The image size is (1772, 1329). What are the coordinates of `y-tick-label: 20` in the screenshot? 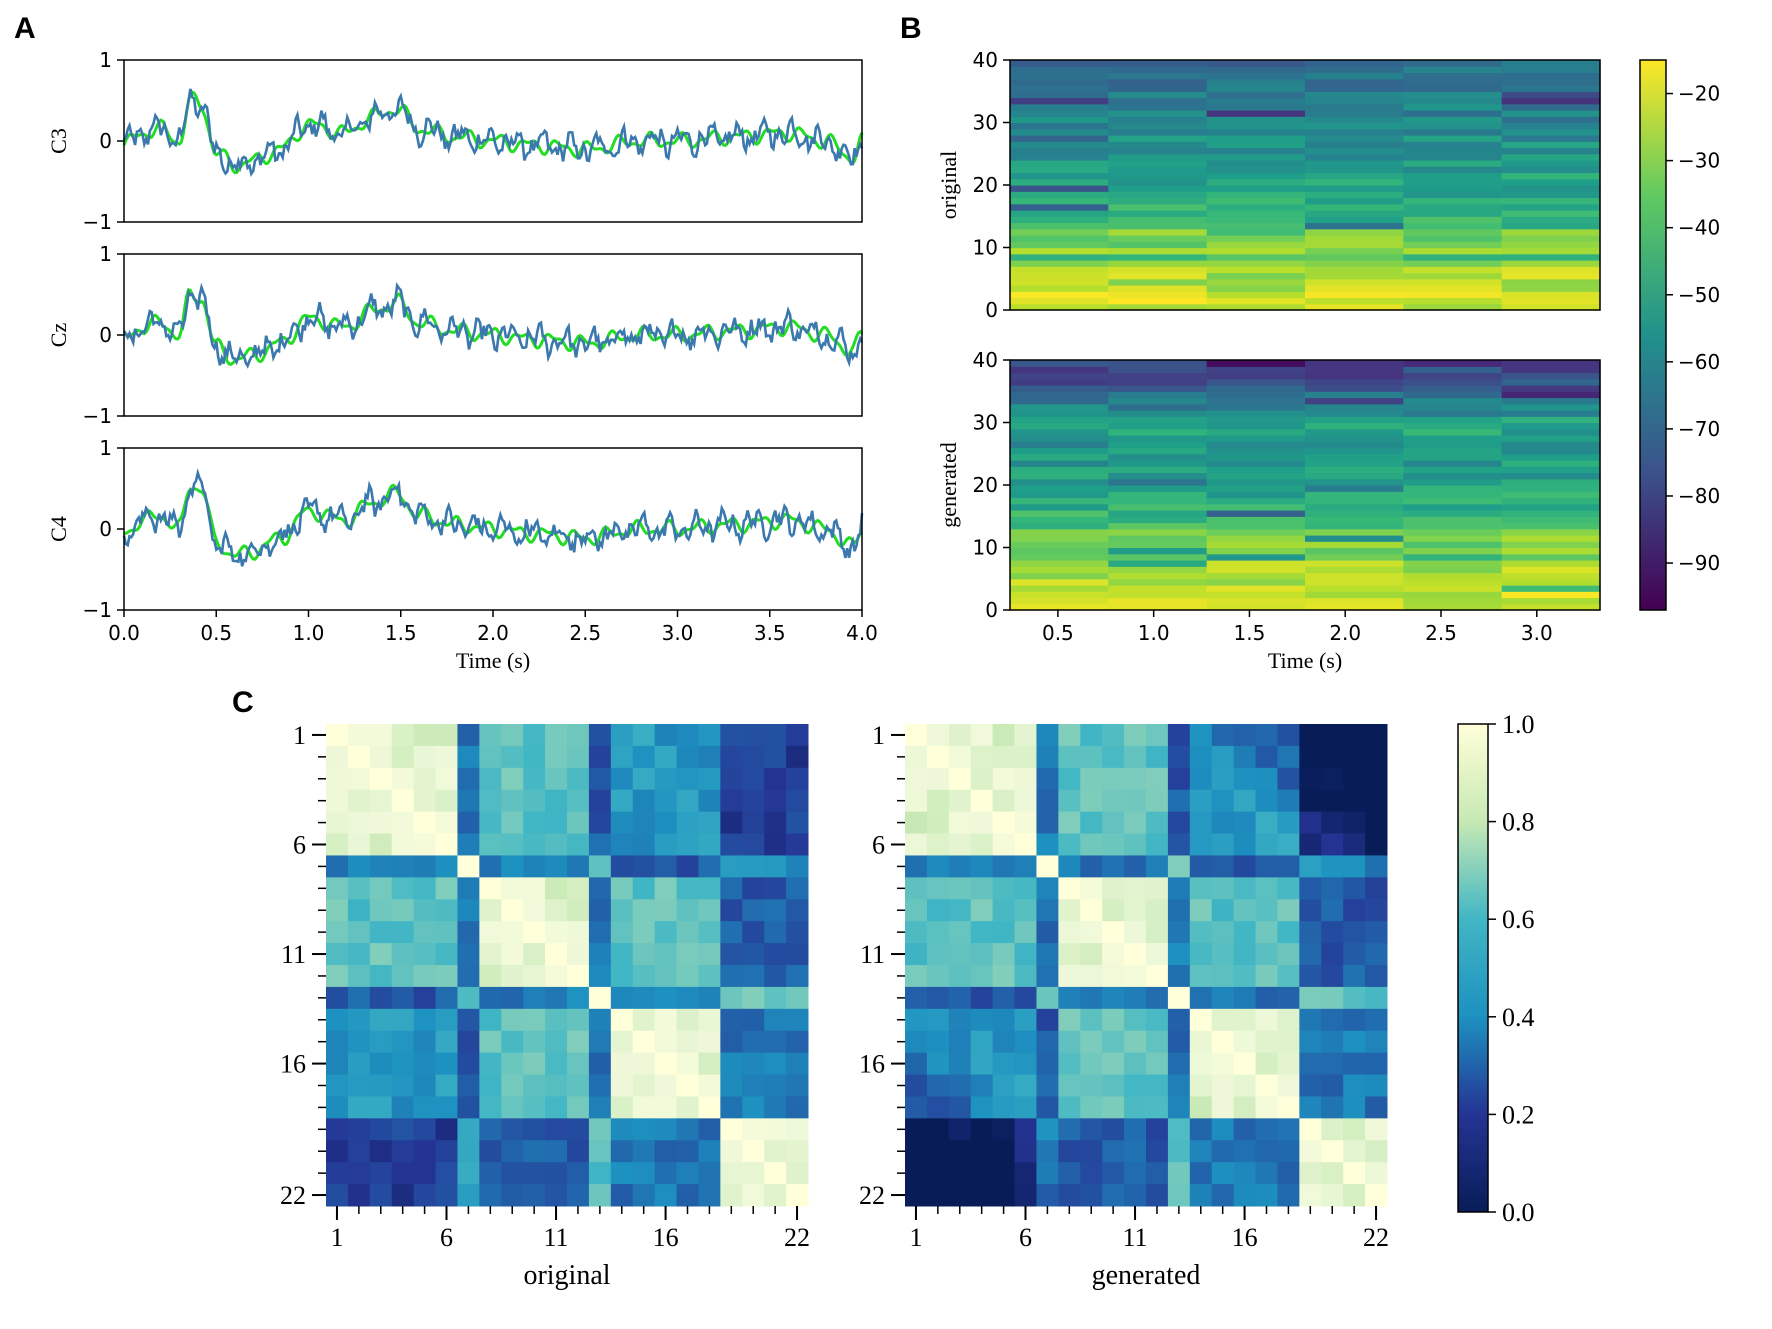 It's located at (985, 185).